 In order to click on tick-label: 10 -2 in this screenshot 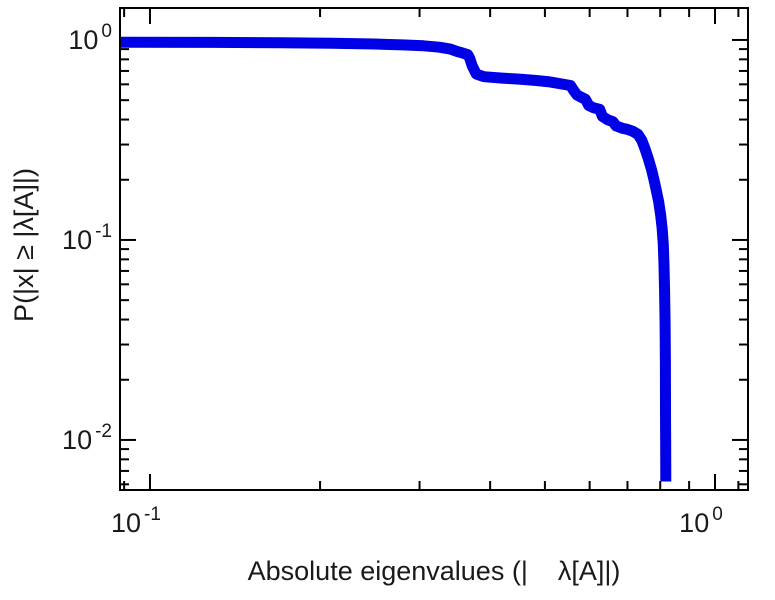, I will do `click(87, 438)`.